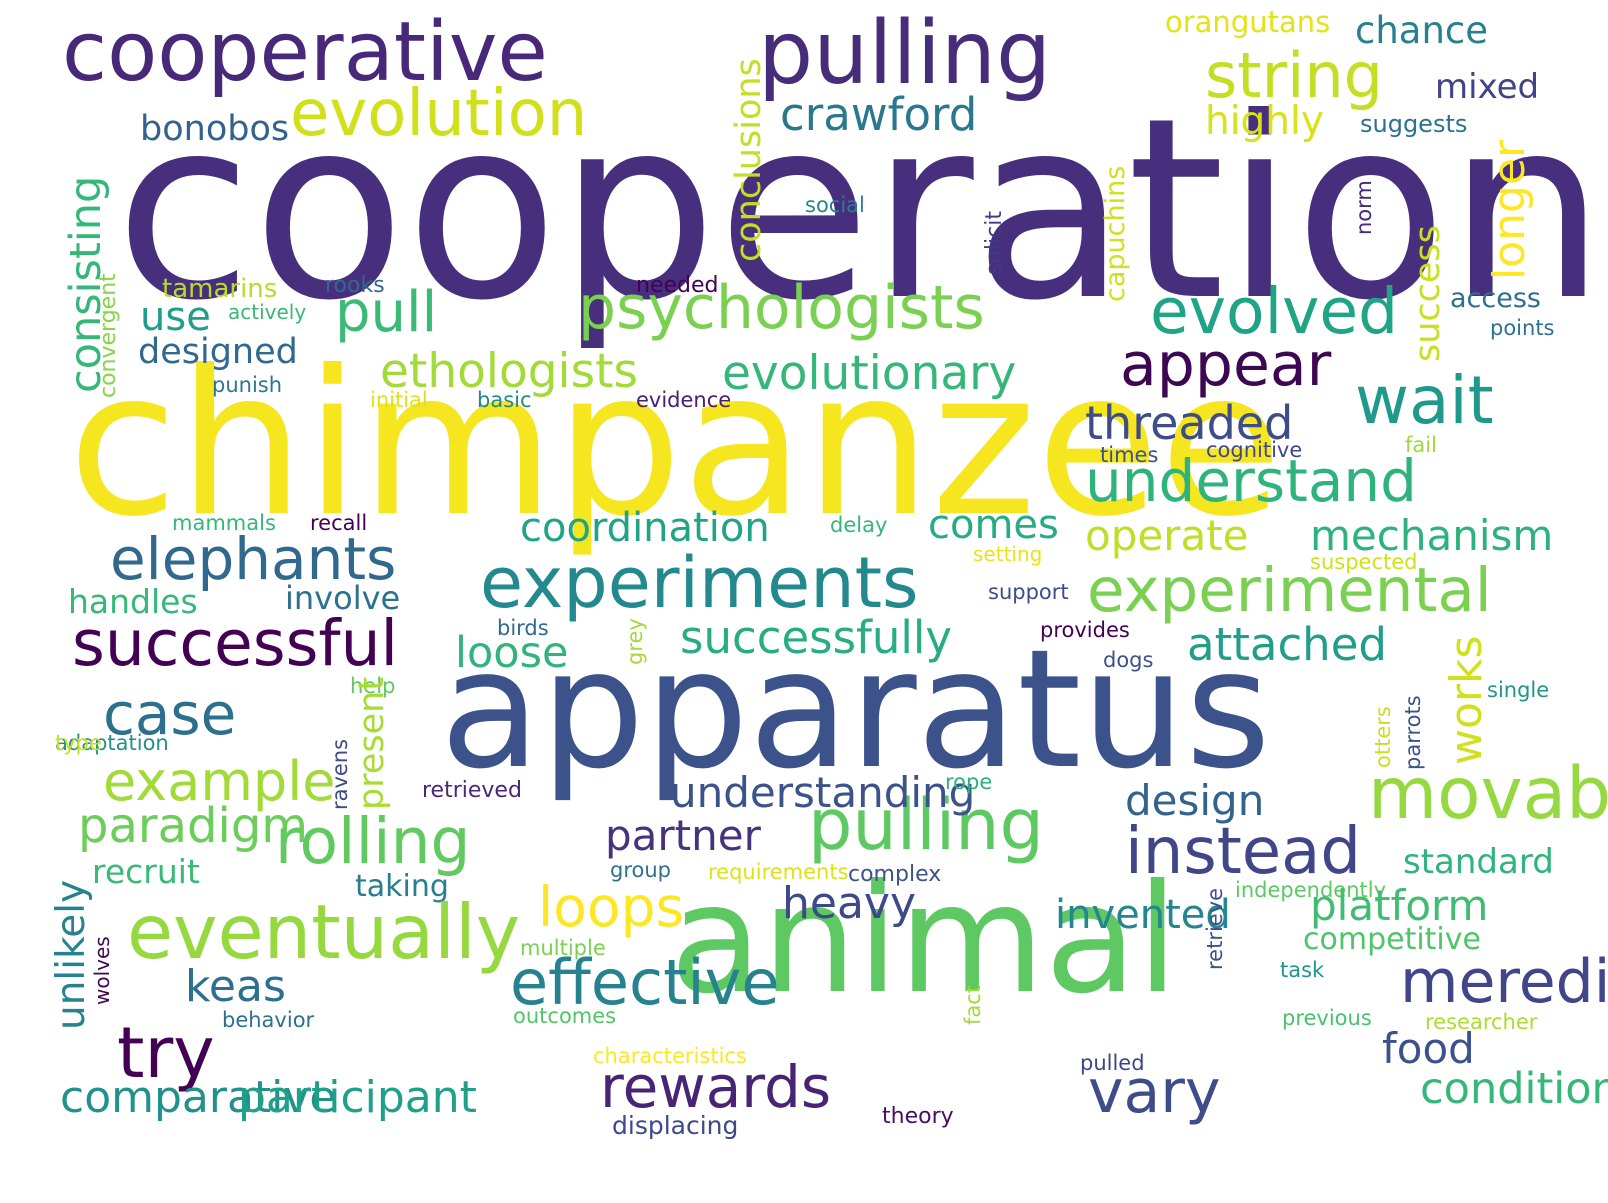  Describe the element at coordinates (823, 792) in the screenshot. I see `word-understanding: understanding` at that location.